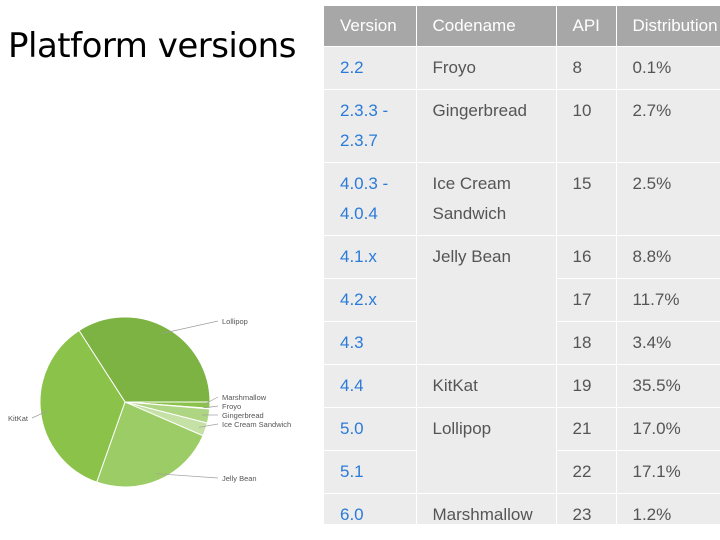 The image size is (720, 540). I want to click on pie-slice-kitkat, so click(82, 406).